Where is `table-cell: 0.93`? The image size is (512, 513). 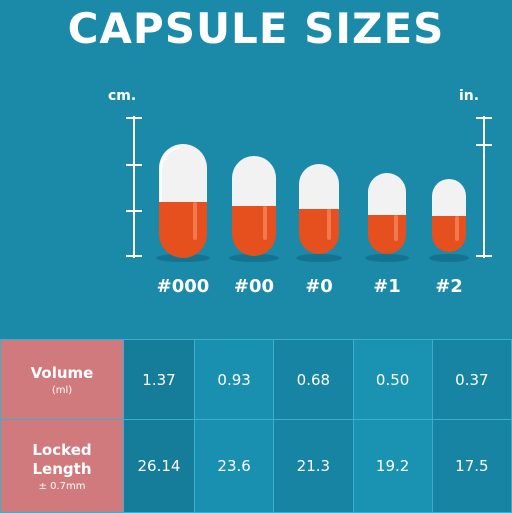 table-cell: 0.93 is located at coordinates (234, 379).